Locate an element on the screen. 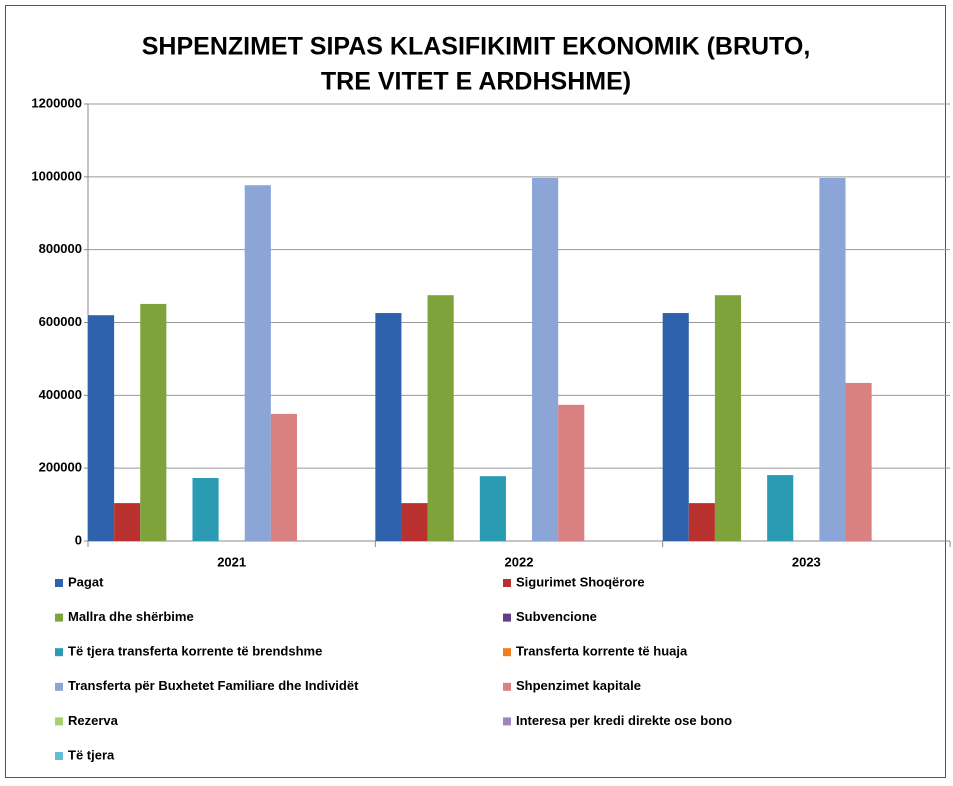 The image size is (953, 786). x-tick-label: 2021 is located at coordinates (231, 561).